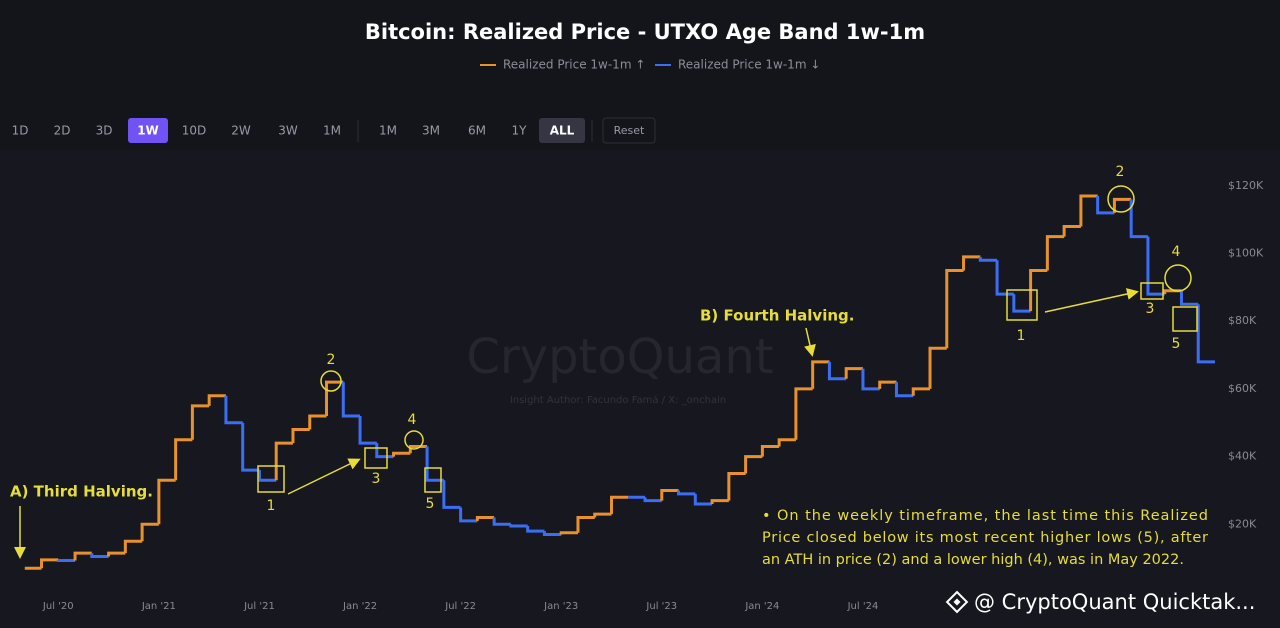 This screenshot has height=628, width=1280. I want to click on interval-button: 1W, so click(148, 130).